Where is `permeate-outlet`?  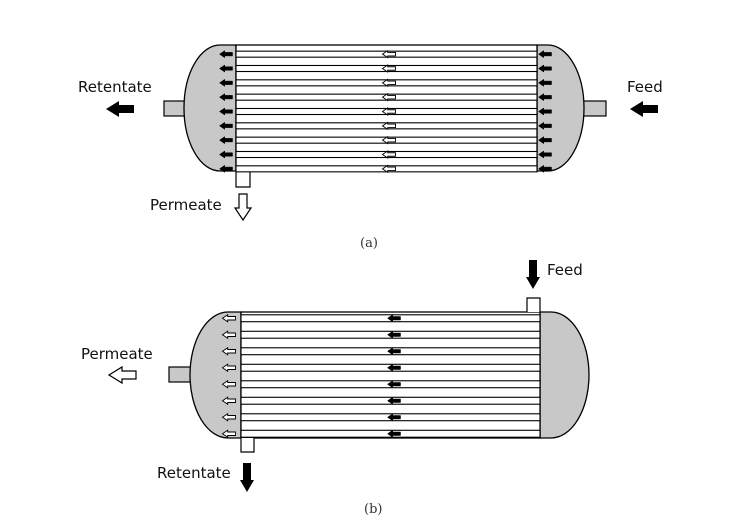
permeate-outlet is located at coordinates (243, 179).